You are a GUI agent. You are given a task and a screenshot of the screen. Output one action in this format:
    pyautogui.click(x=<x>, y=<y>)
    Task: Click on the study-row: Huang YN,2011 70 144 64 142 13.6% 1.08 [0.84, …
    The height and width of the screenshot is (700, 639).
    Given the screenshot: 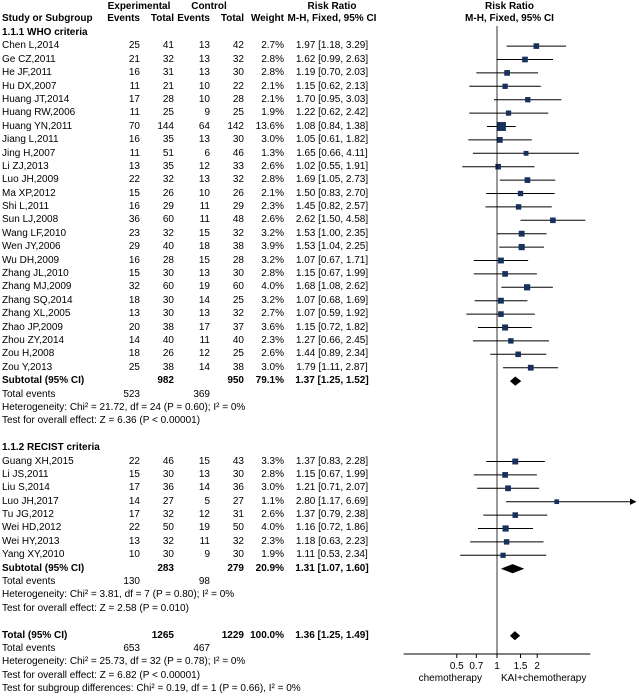 What is the action you would take?
    pyautogui.click(x=319, y=126)
    